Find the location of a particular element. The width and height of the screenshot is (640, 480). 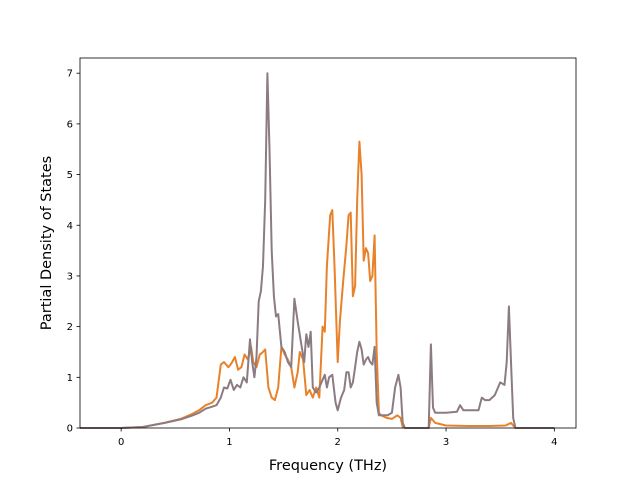

x-tick-label: 1 is located at coordinates (229, 442).